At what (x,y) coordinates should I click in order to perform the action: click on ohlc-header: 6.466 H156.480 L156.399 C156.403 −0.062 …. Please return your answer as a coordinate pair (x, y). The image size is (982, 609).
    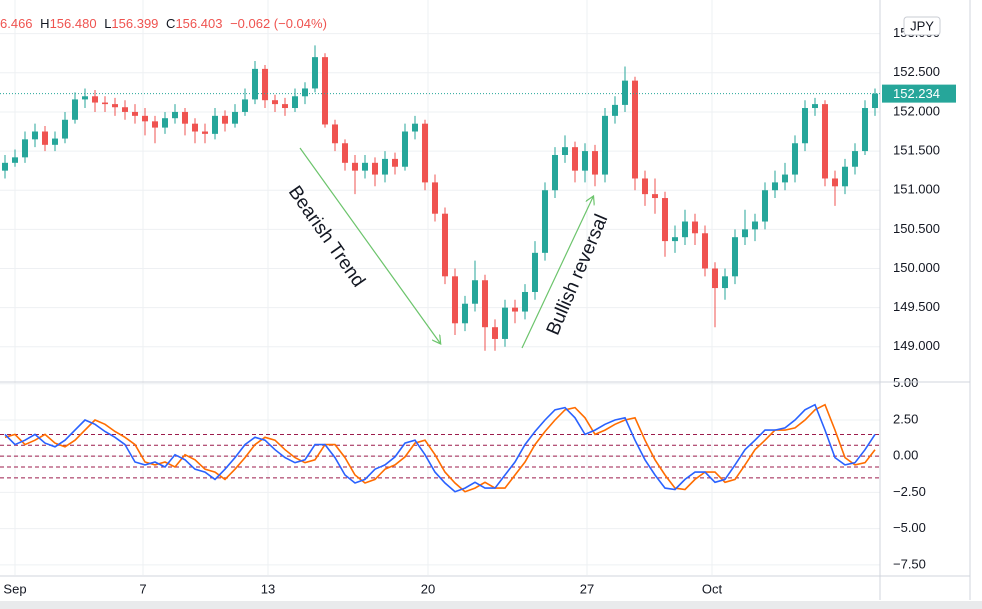
    Looking at the image, I should click on (163, 23).